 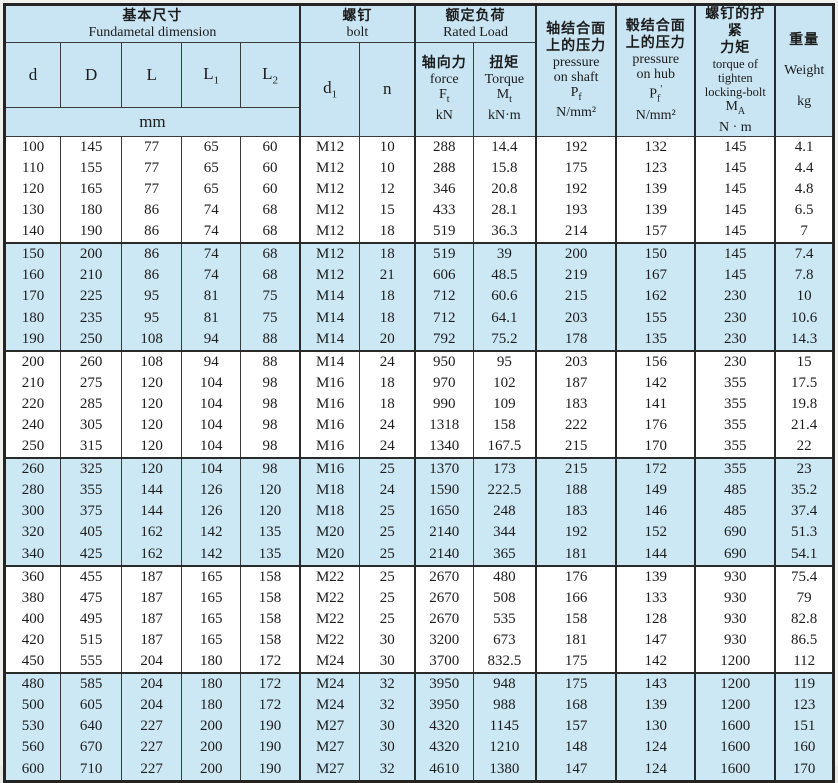 I want to click on col-D: D, so click(x=91, y=75).